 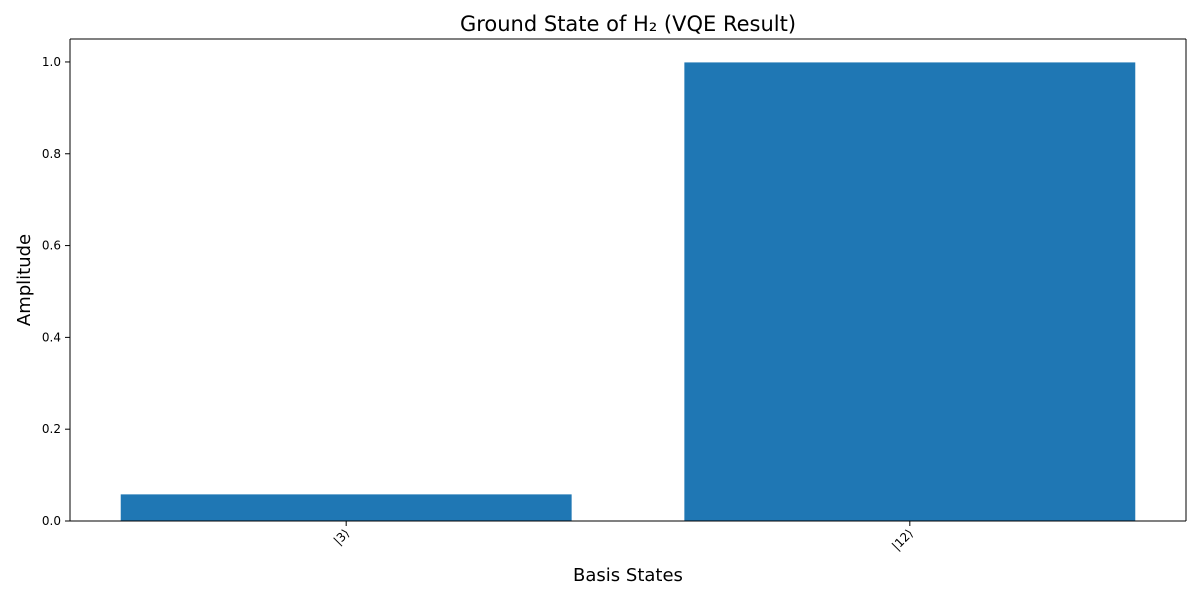 What do you see at coordinates (51, 246) in the screenshot?
I see `y-tick-label: 0.6` at bounding box center [51, 246].